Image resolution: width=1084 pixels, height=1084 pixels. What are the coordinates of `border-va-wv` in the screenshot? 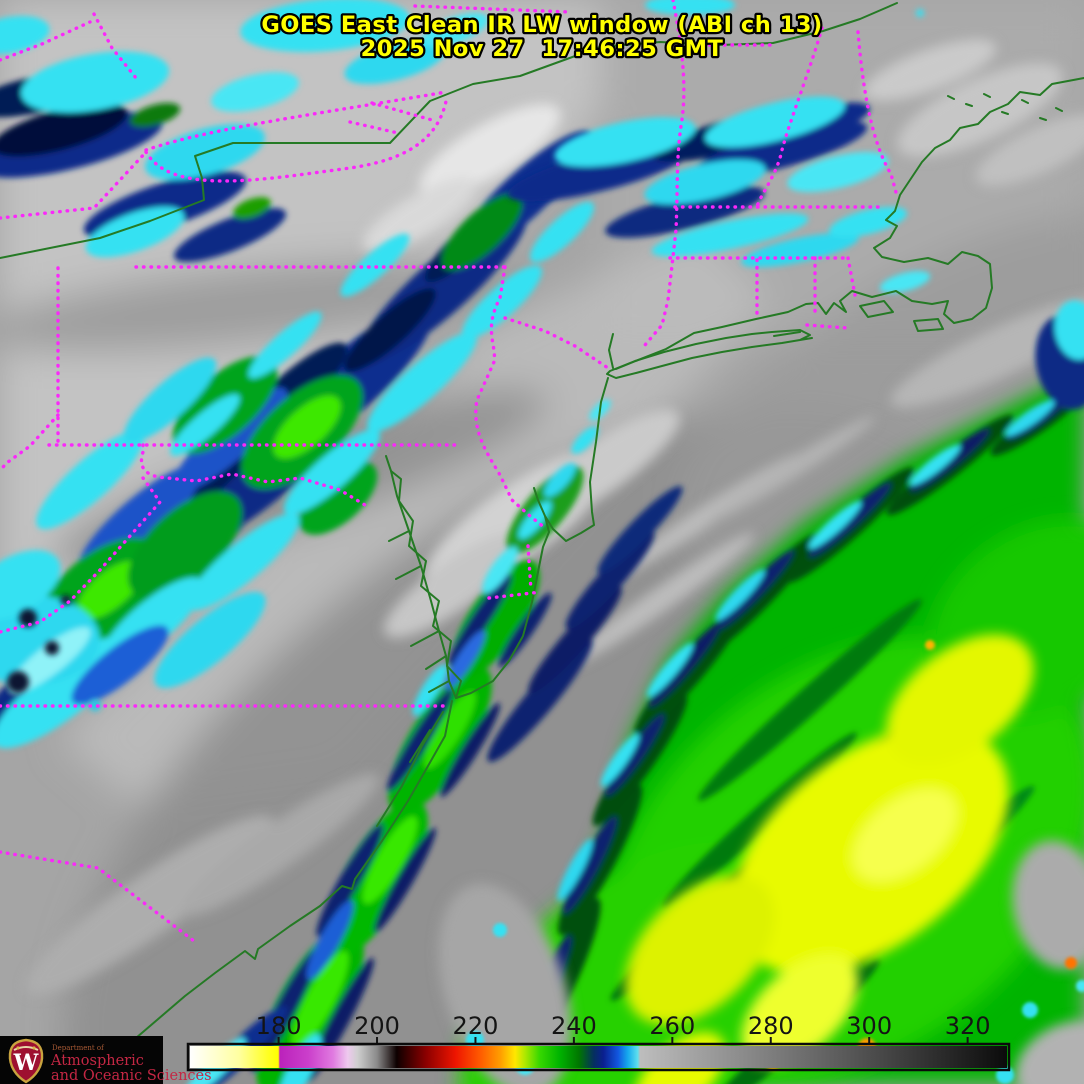 It's located at (81, 555).